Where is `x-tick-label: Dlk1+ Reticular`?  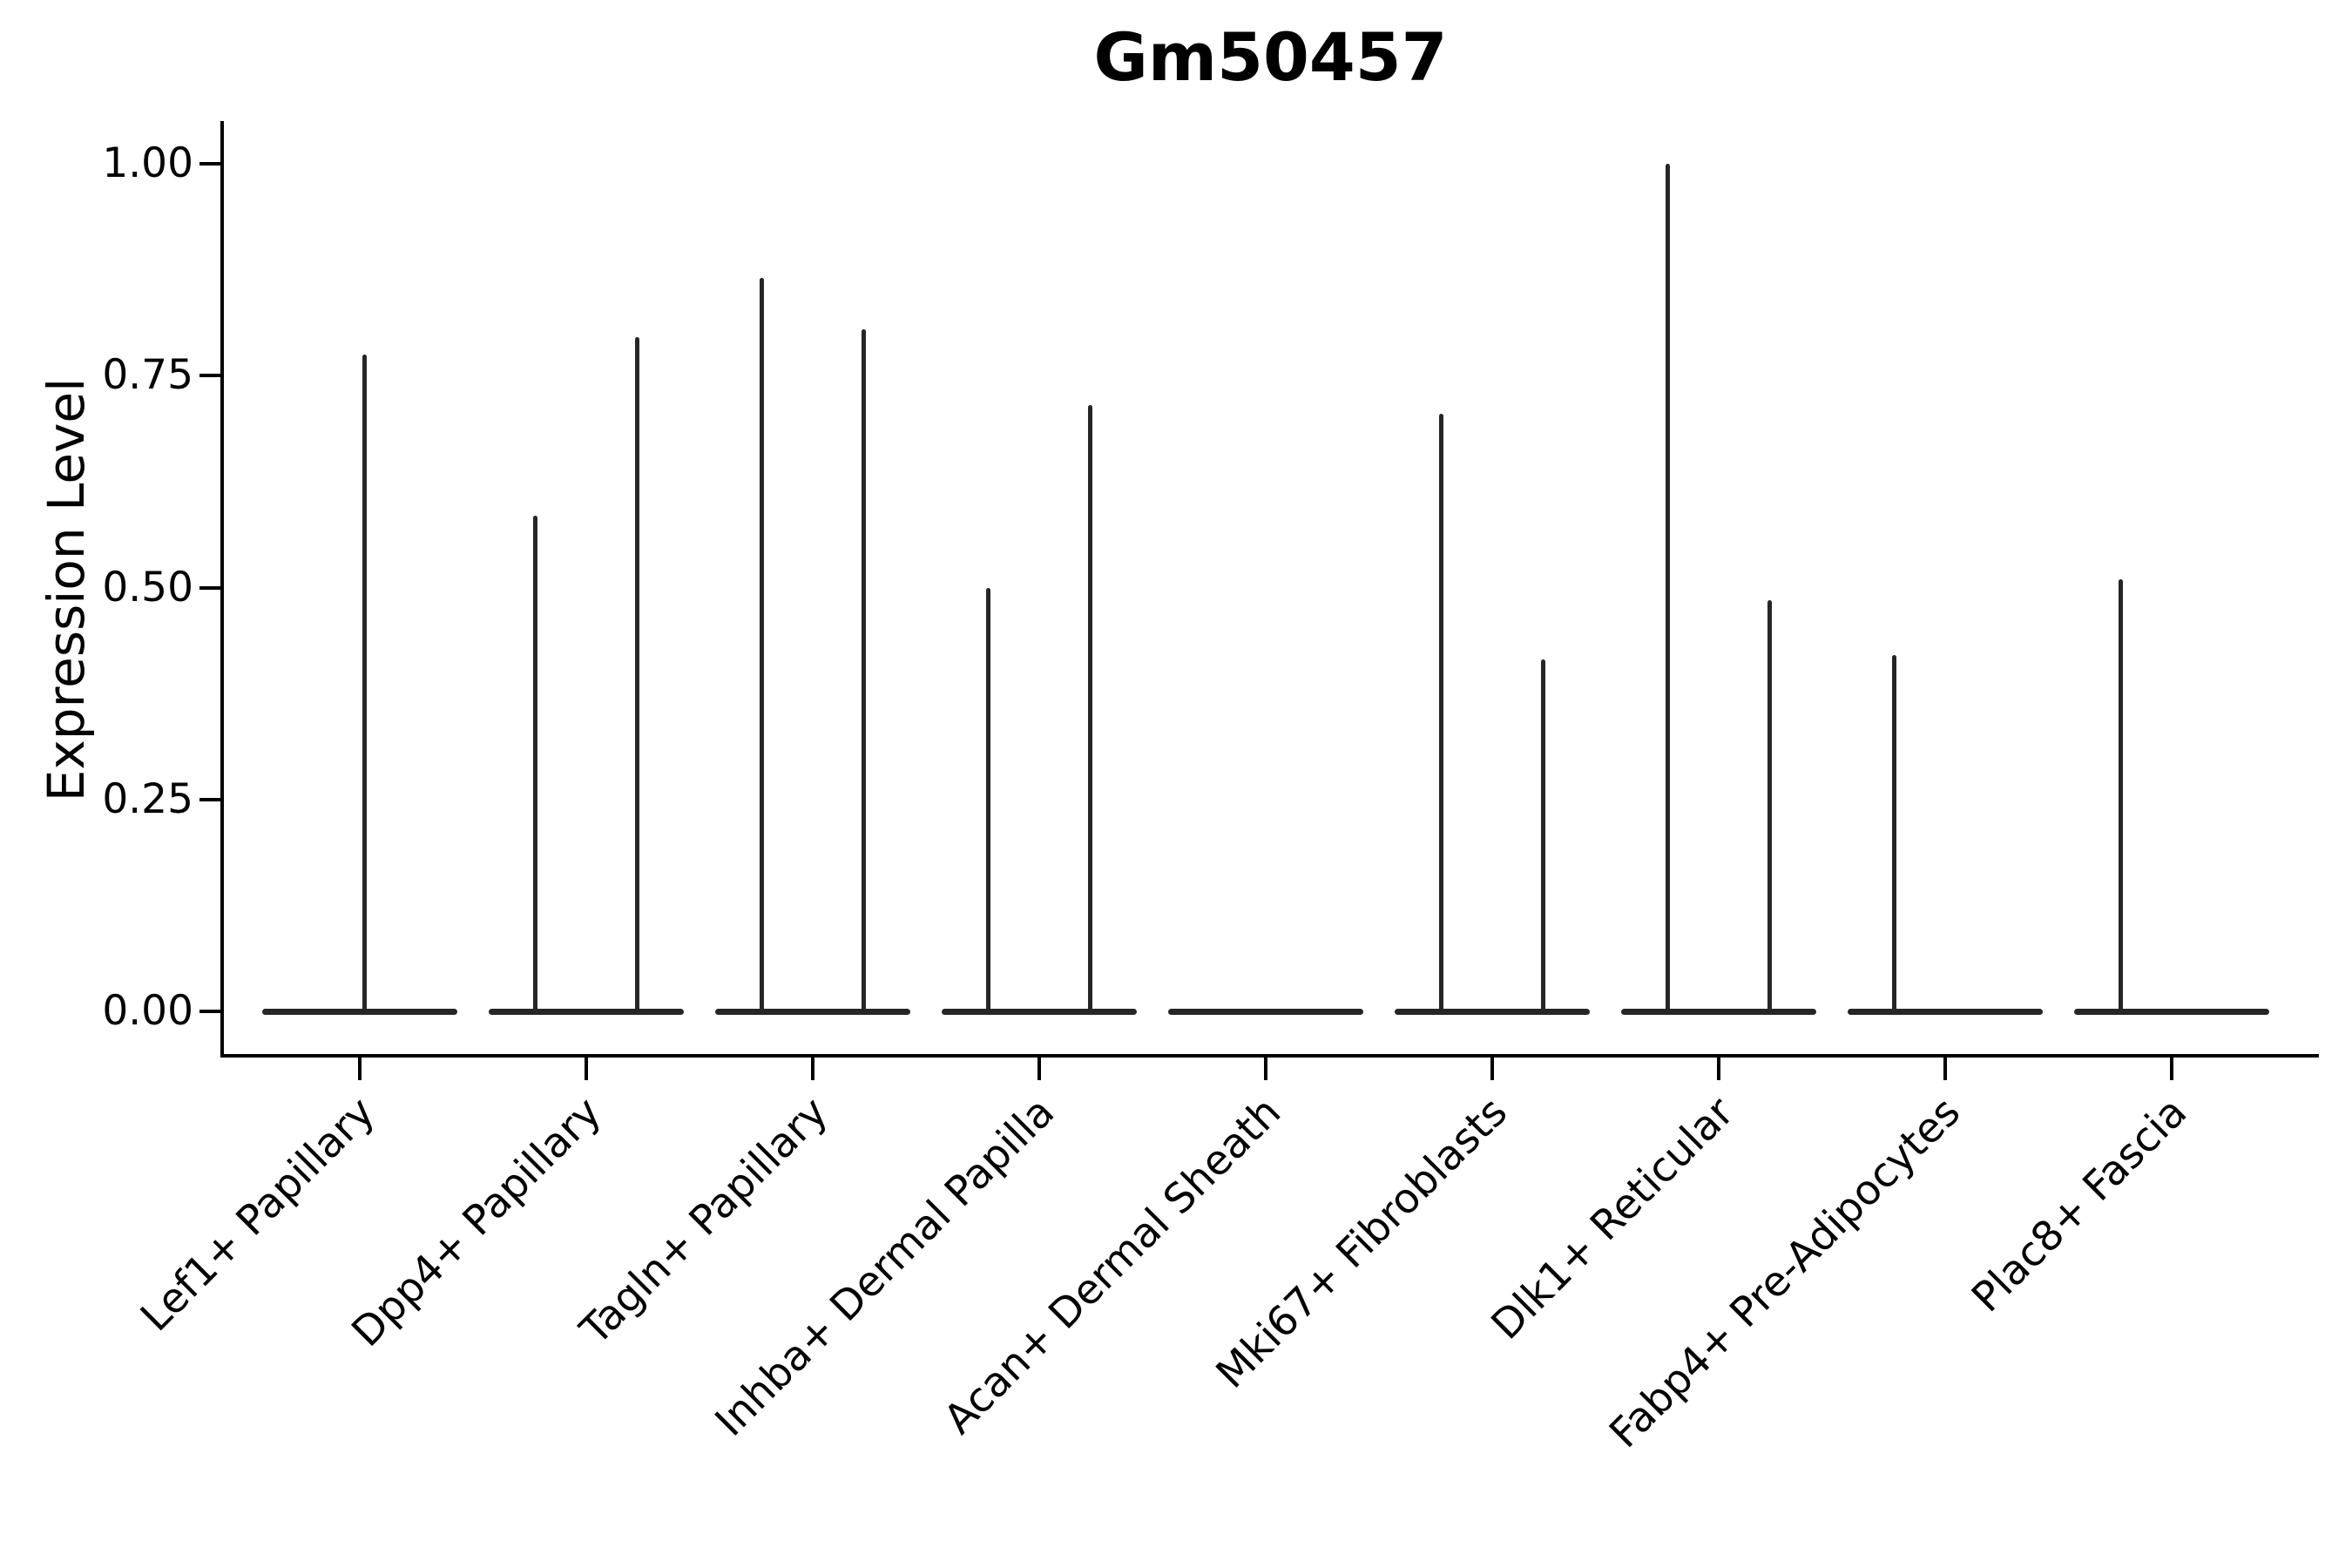 x-tick-label: Dlk1+ Reticular is located at coordinates (1613, 1218).